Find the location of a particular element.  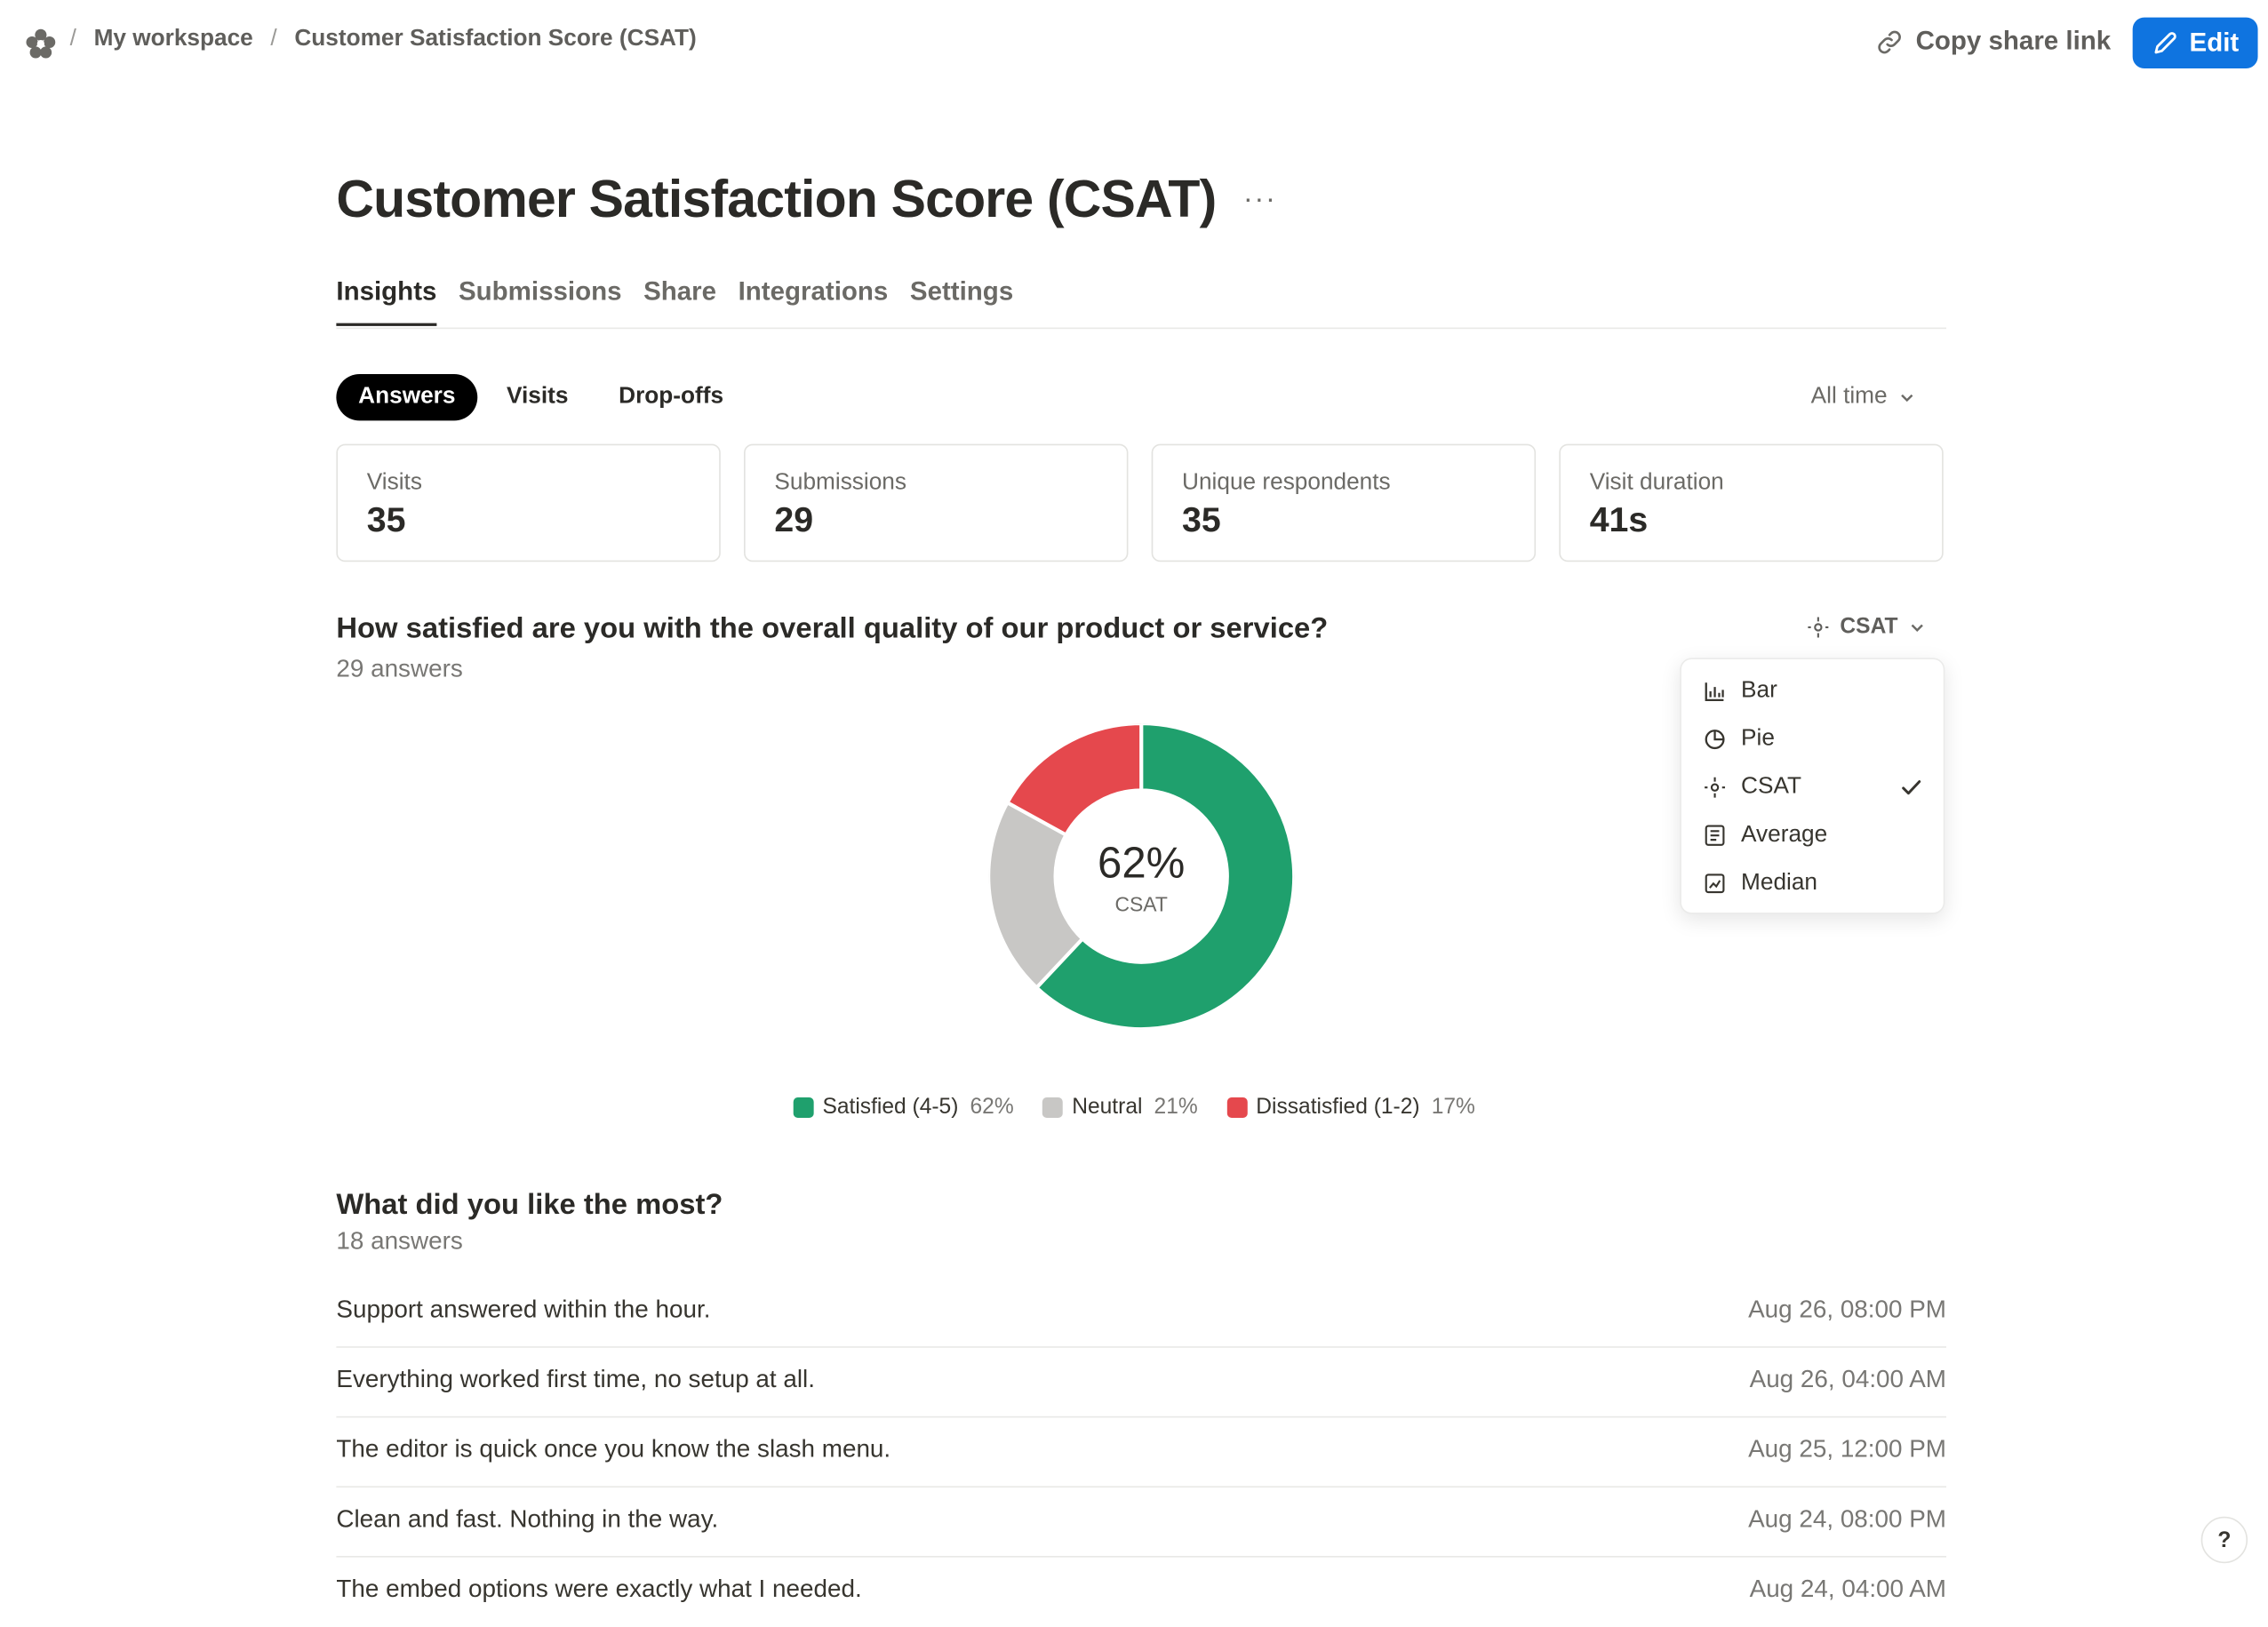

menu-item-average: Average is located at coordinates (1812, 835).